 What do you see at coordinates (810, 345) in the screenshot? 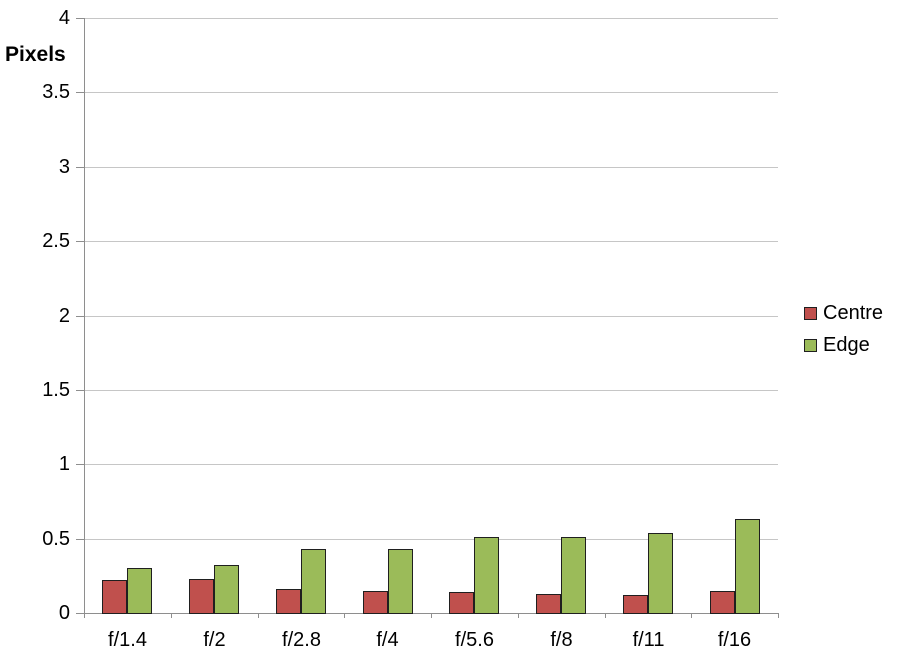
I see `legend-swatch-edge` at bounding box center [810, 345].